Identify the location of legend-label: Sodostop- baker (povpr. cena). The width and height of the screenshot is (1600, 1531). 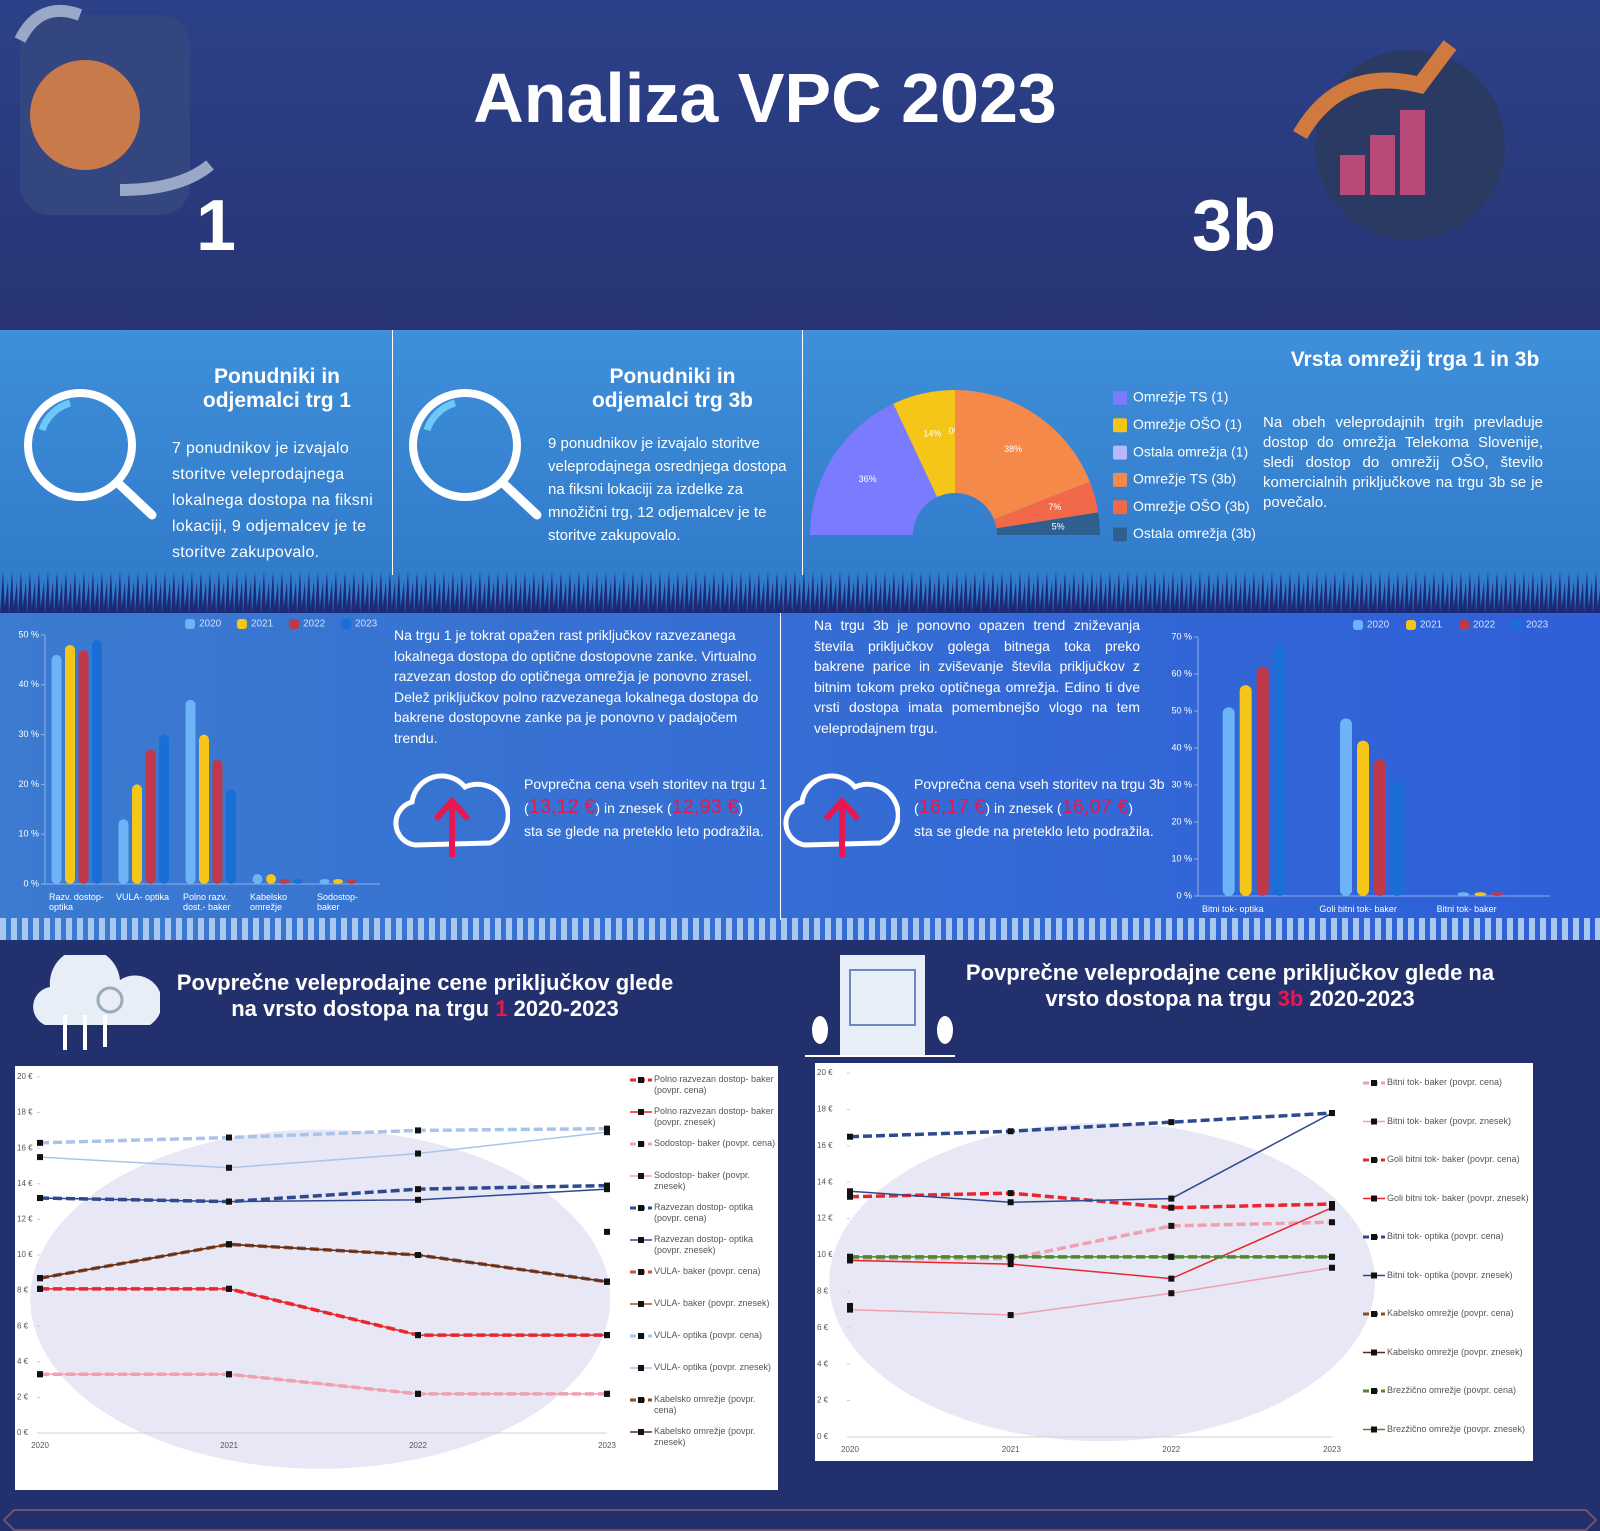
(715, 1143).